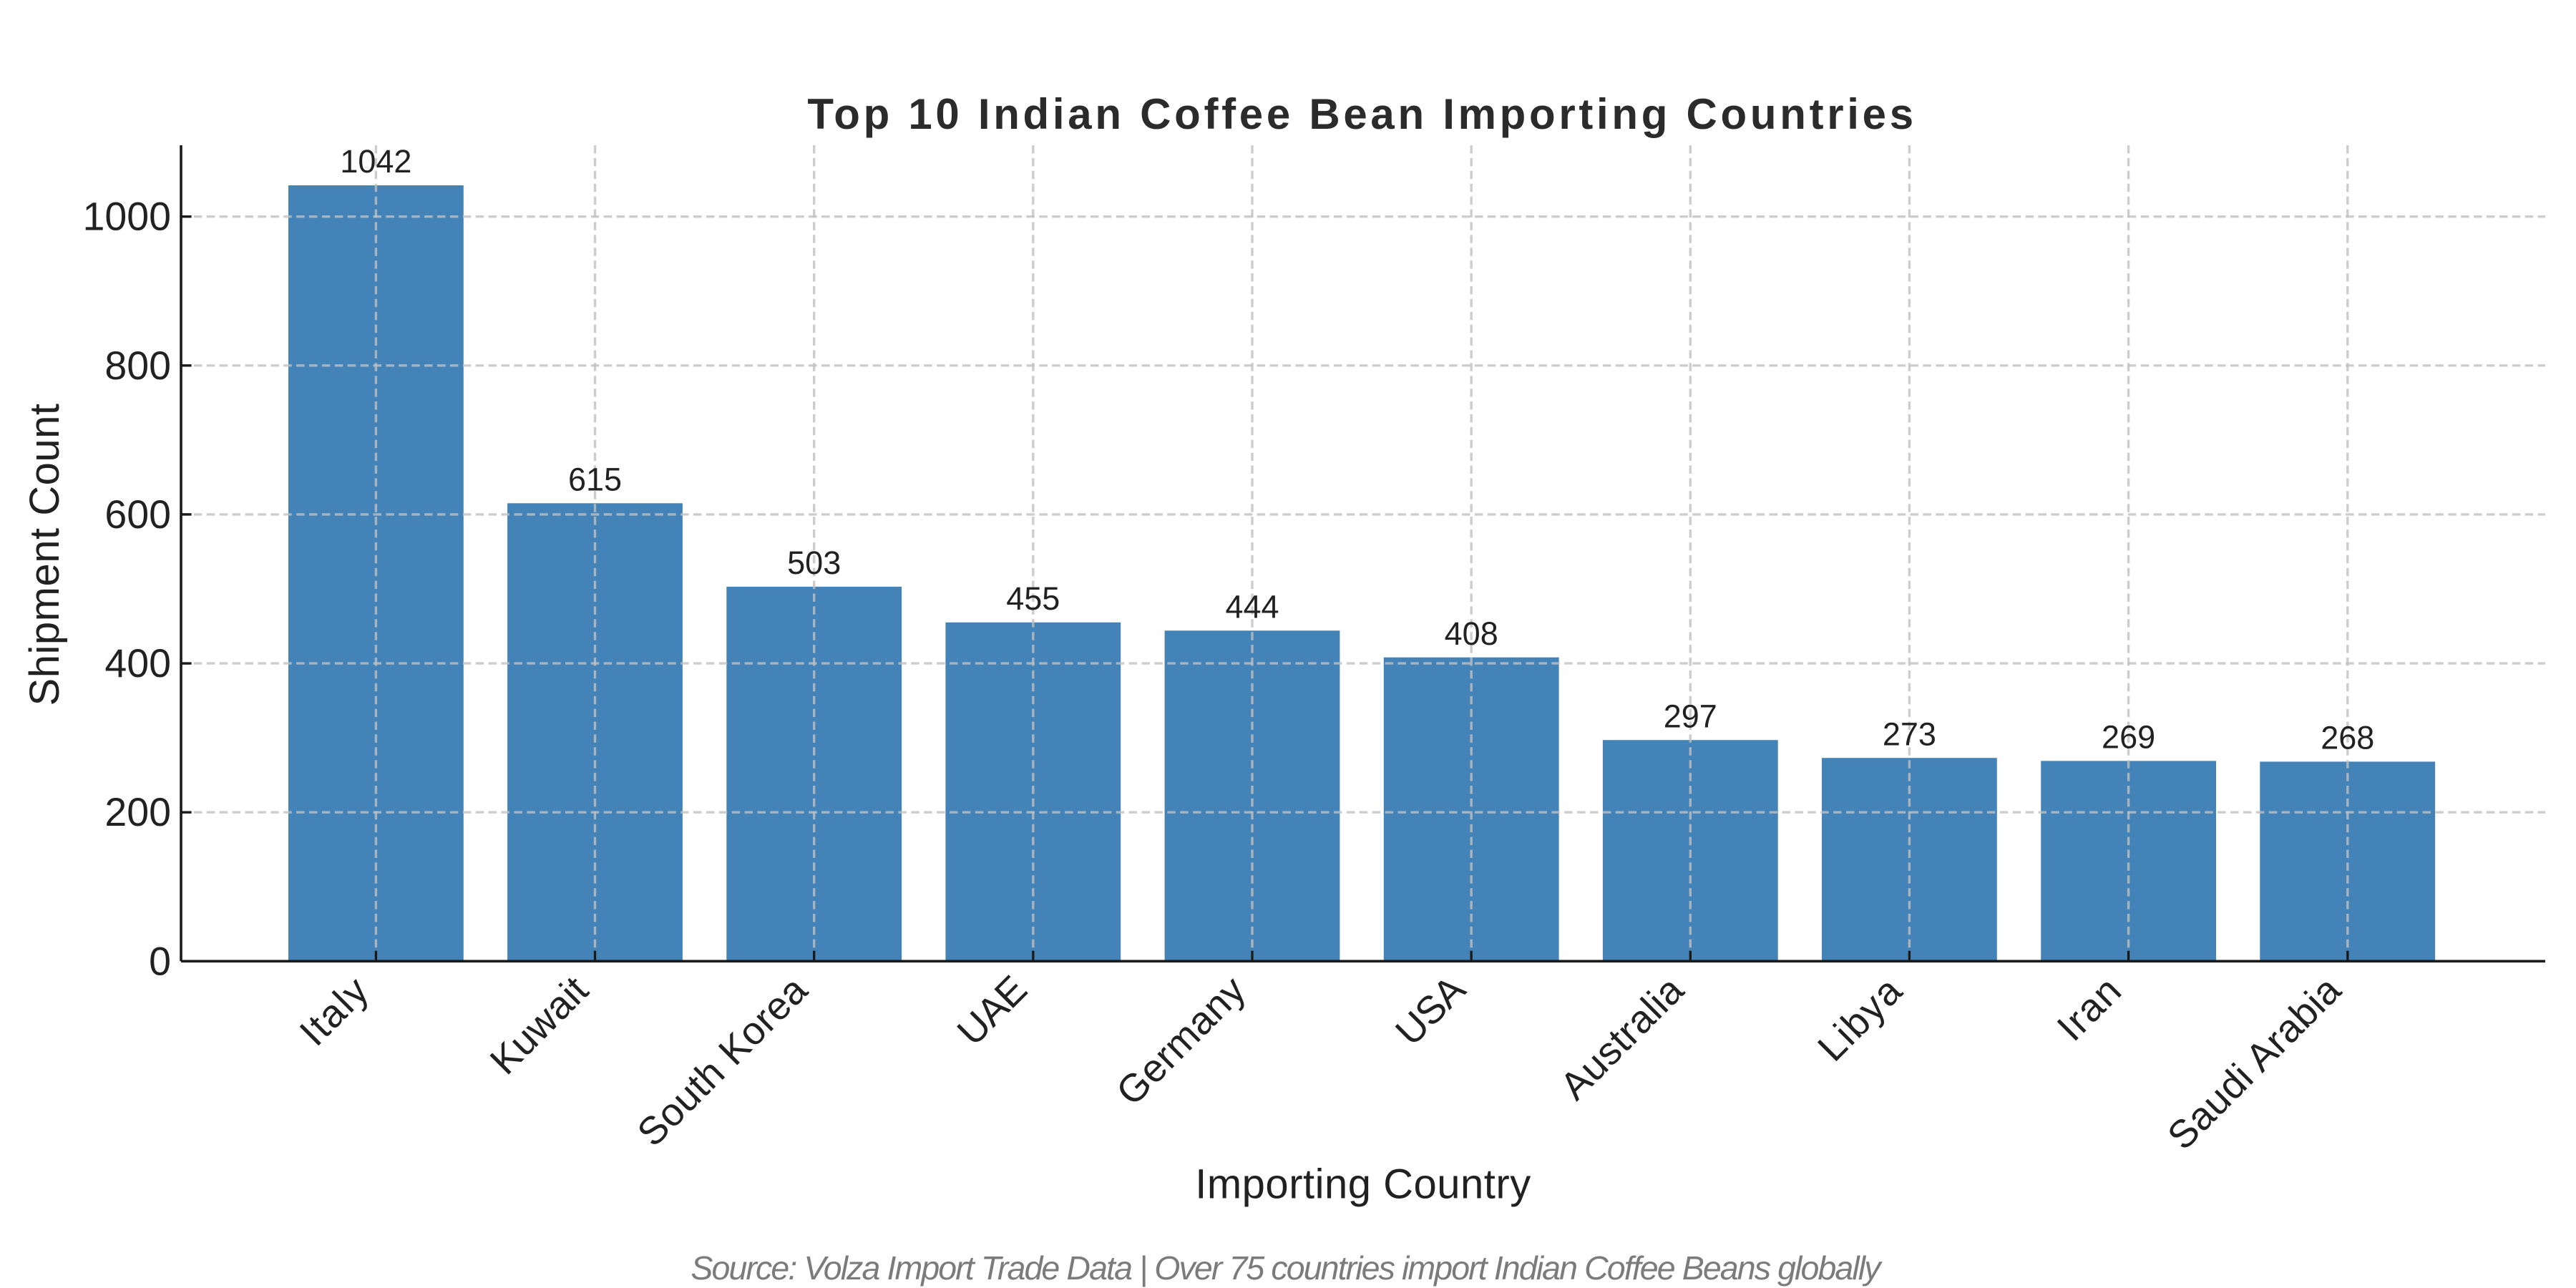 The width and height of the screenshot is (2576, 1288). What do you see at coordinates (2128, 737) in the screenshot?
I see `svg-text: 269` at bounding box center [2128, 737].